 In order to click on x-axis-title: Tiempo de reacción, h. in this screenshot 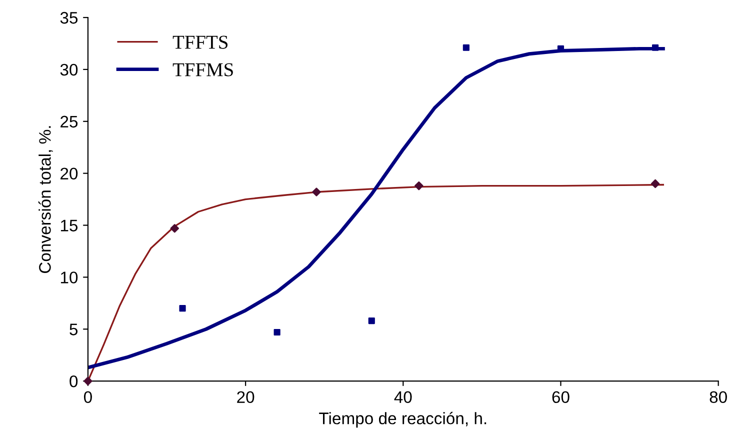, I will do `click(402, 420)`.